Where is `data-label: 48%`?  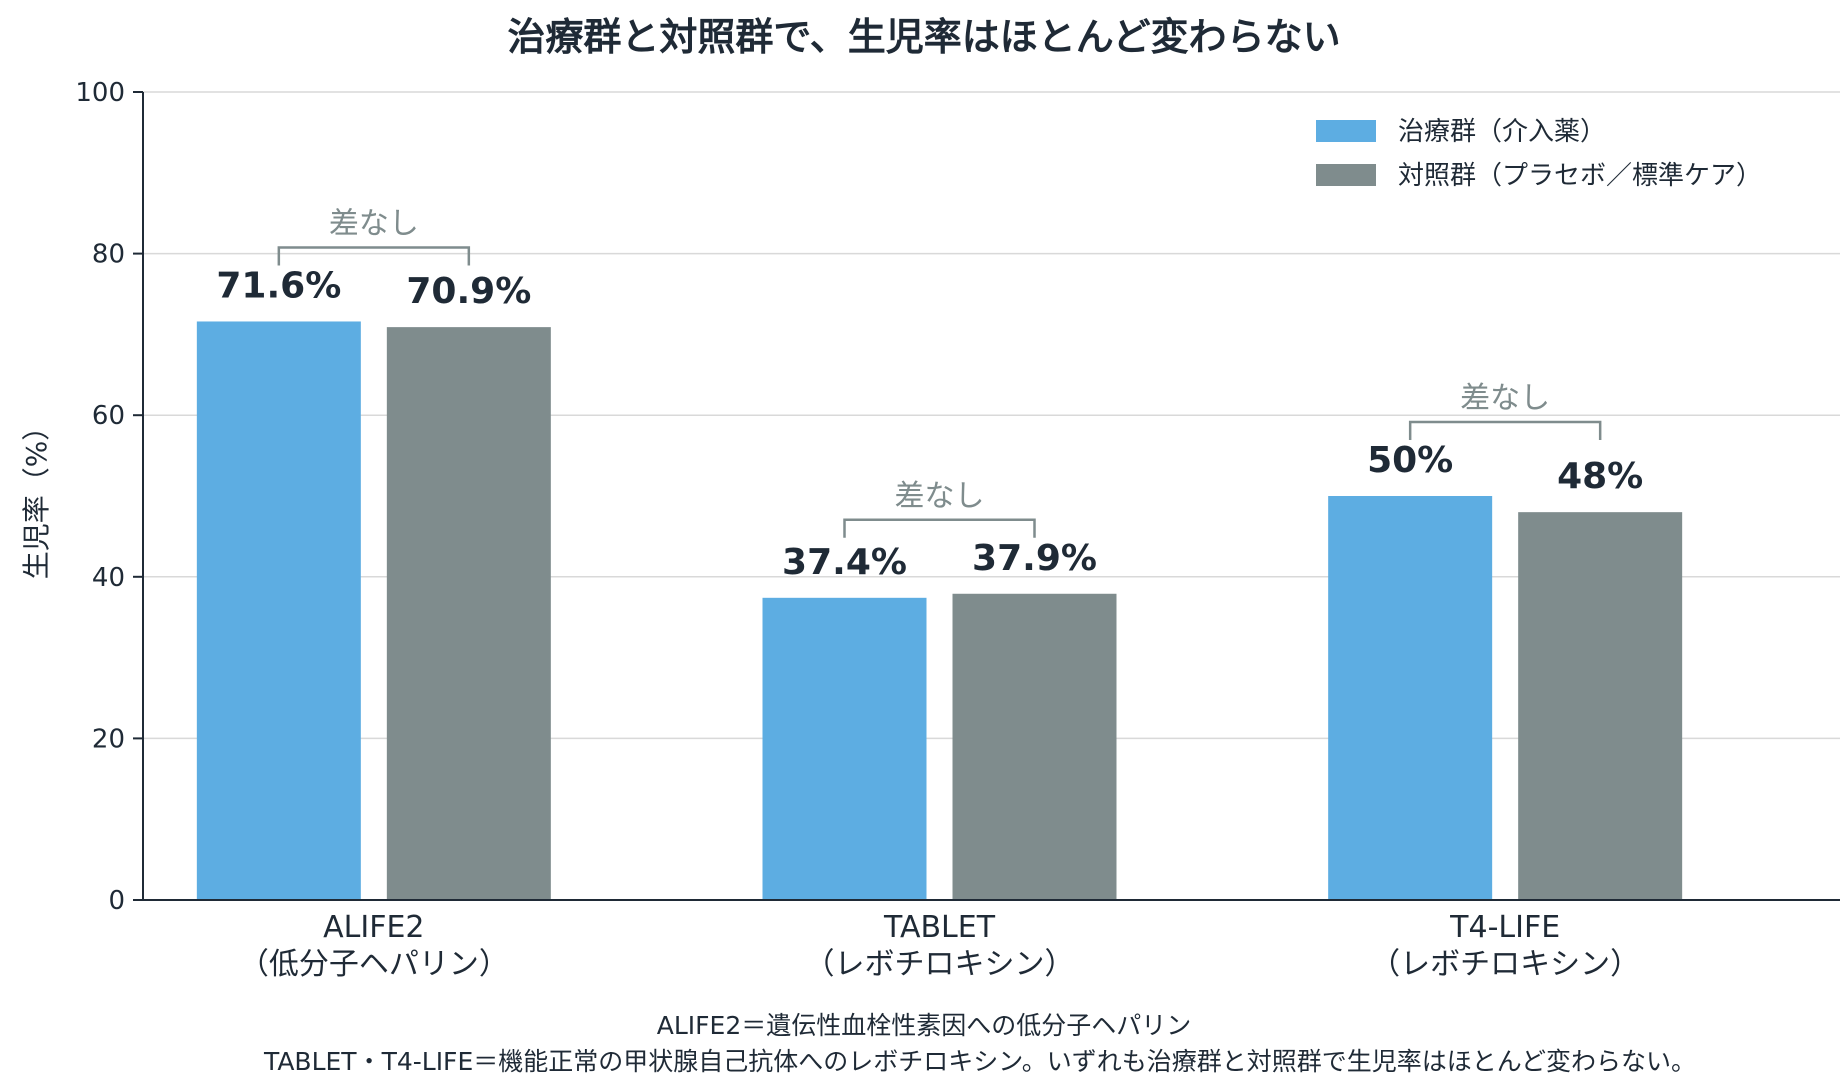 data-label: 48% is located at coordinates (1600, 476).